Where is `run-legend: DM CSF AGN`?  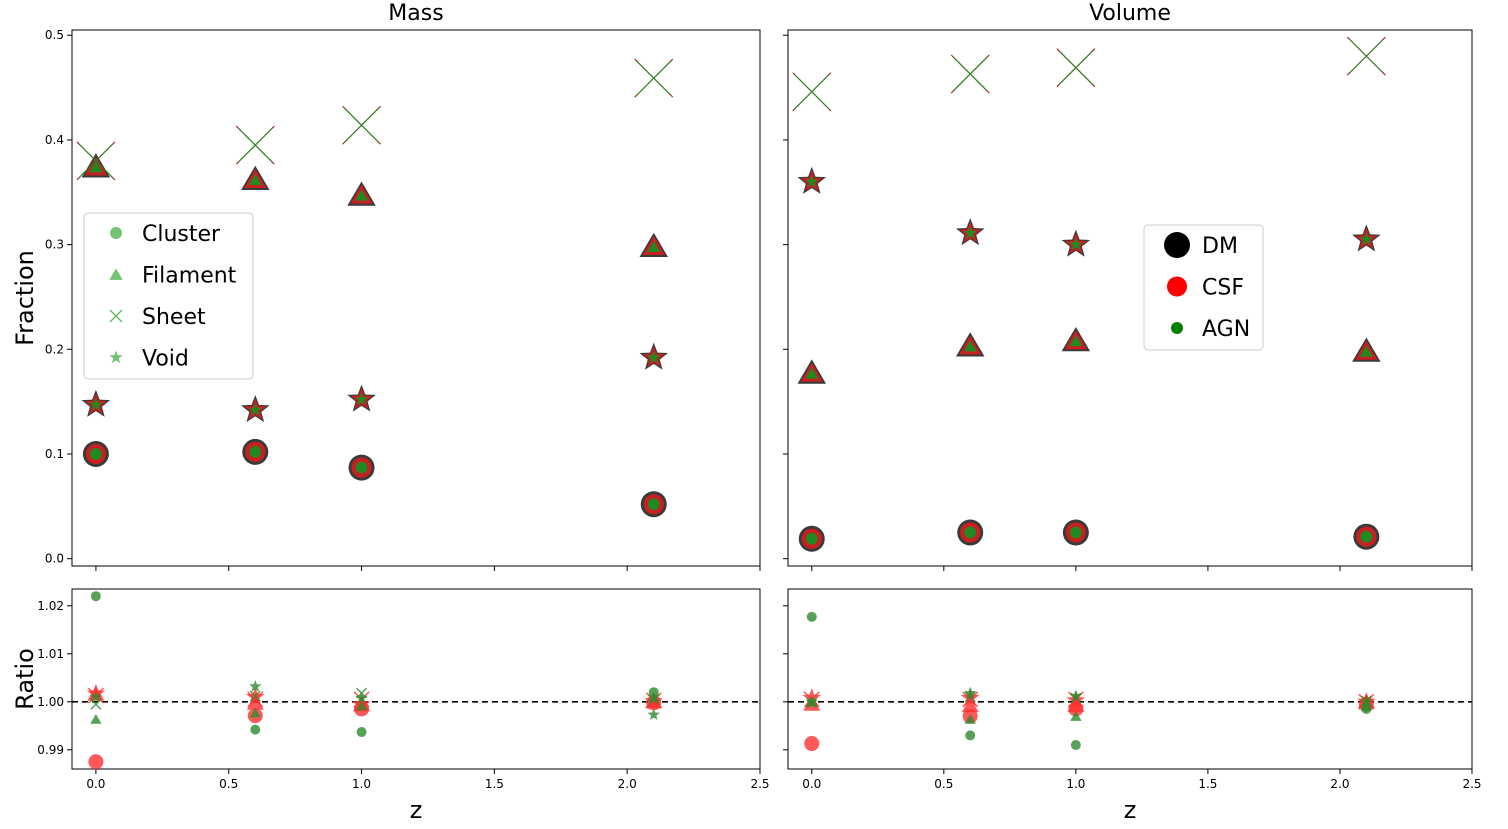
run-legend: DM CSF AGN is located at coordinates (1203, 287).